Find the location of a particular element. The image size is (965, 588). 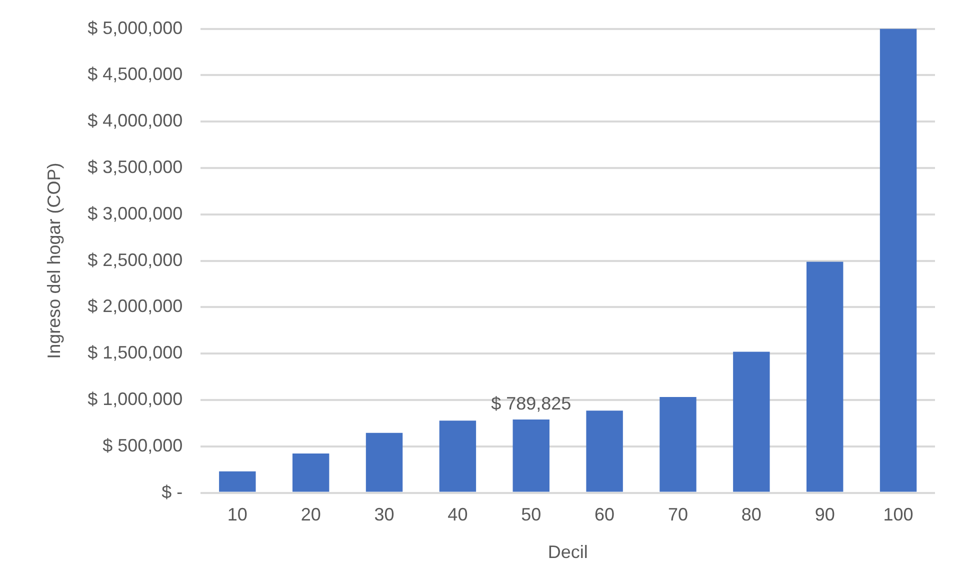

x-tick-label: 10 is located at coordinates (237, 514).